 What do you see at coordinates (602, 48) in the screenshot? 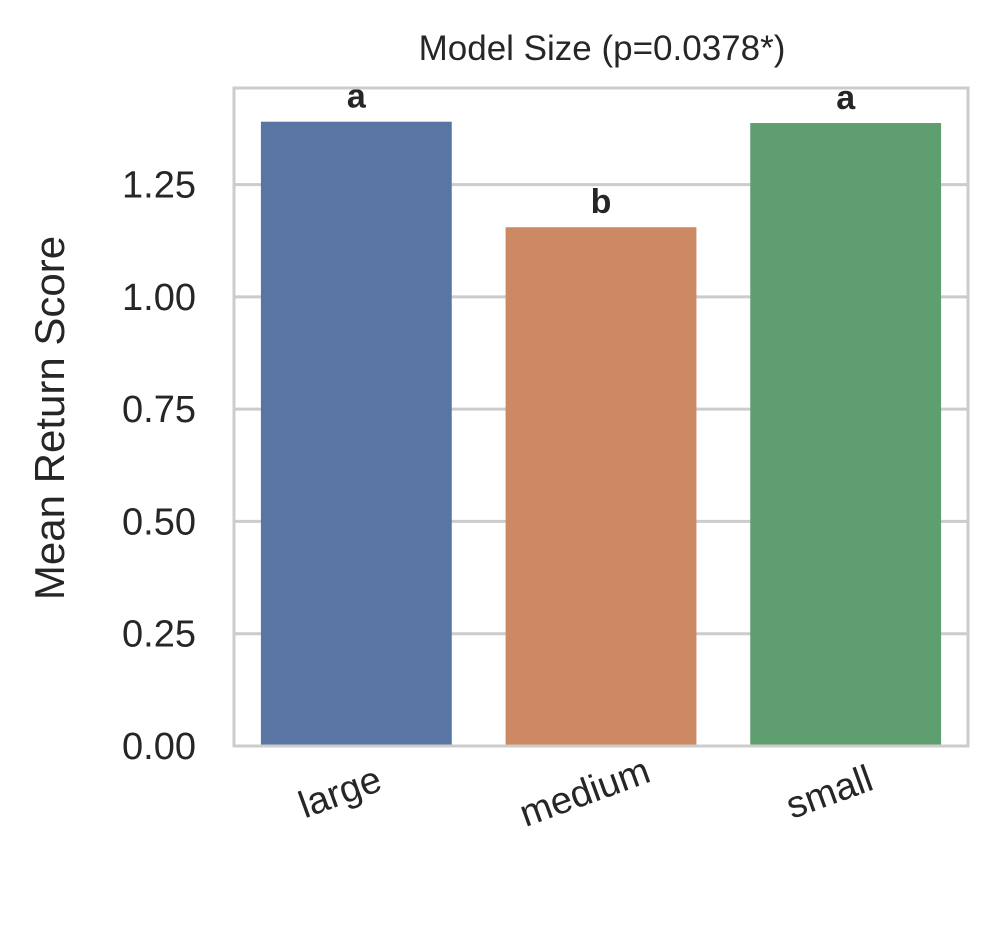
I see `chart-title: Model Size (p=0.0378*)` at bounding box center [602, 48].